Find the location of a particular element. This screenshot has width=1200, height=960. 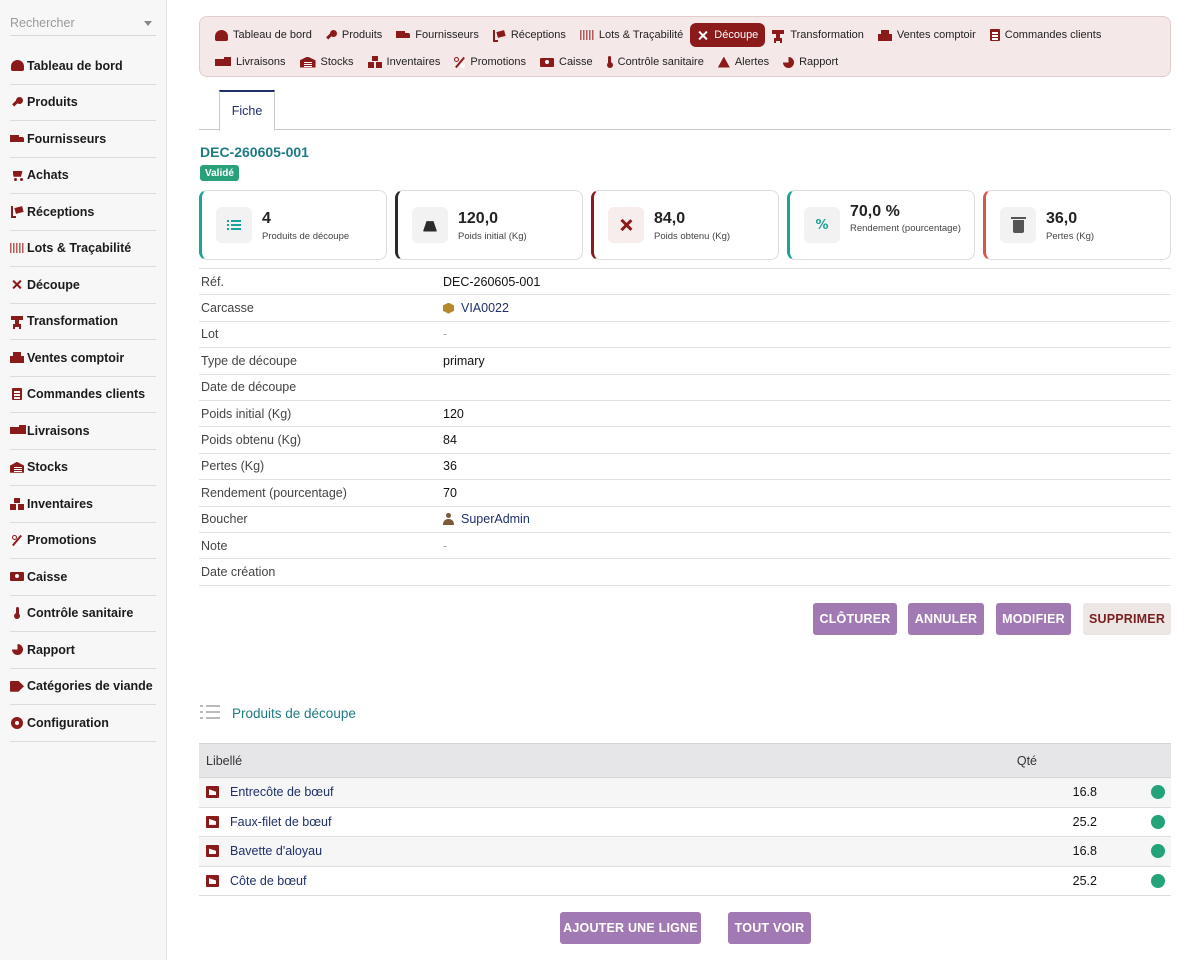

sidebar-item-categories-de-viande: Catégories de viande is located at coordinates (83, 687).